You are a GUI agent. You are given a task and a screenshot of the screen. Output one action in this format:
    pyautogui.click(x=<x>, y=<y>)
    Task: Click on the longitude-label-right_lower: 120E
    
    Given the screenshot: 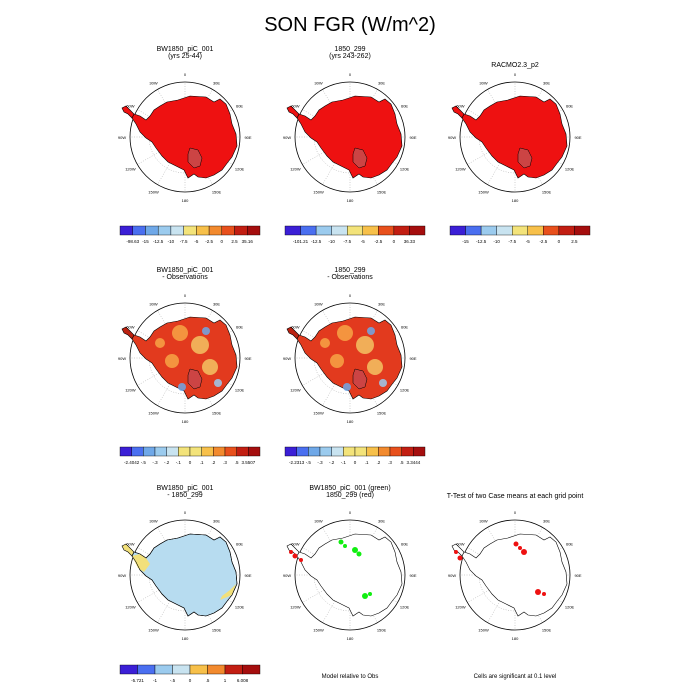 What is the action you would take?
    pyautogui.click(x=405, y=607)
    